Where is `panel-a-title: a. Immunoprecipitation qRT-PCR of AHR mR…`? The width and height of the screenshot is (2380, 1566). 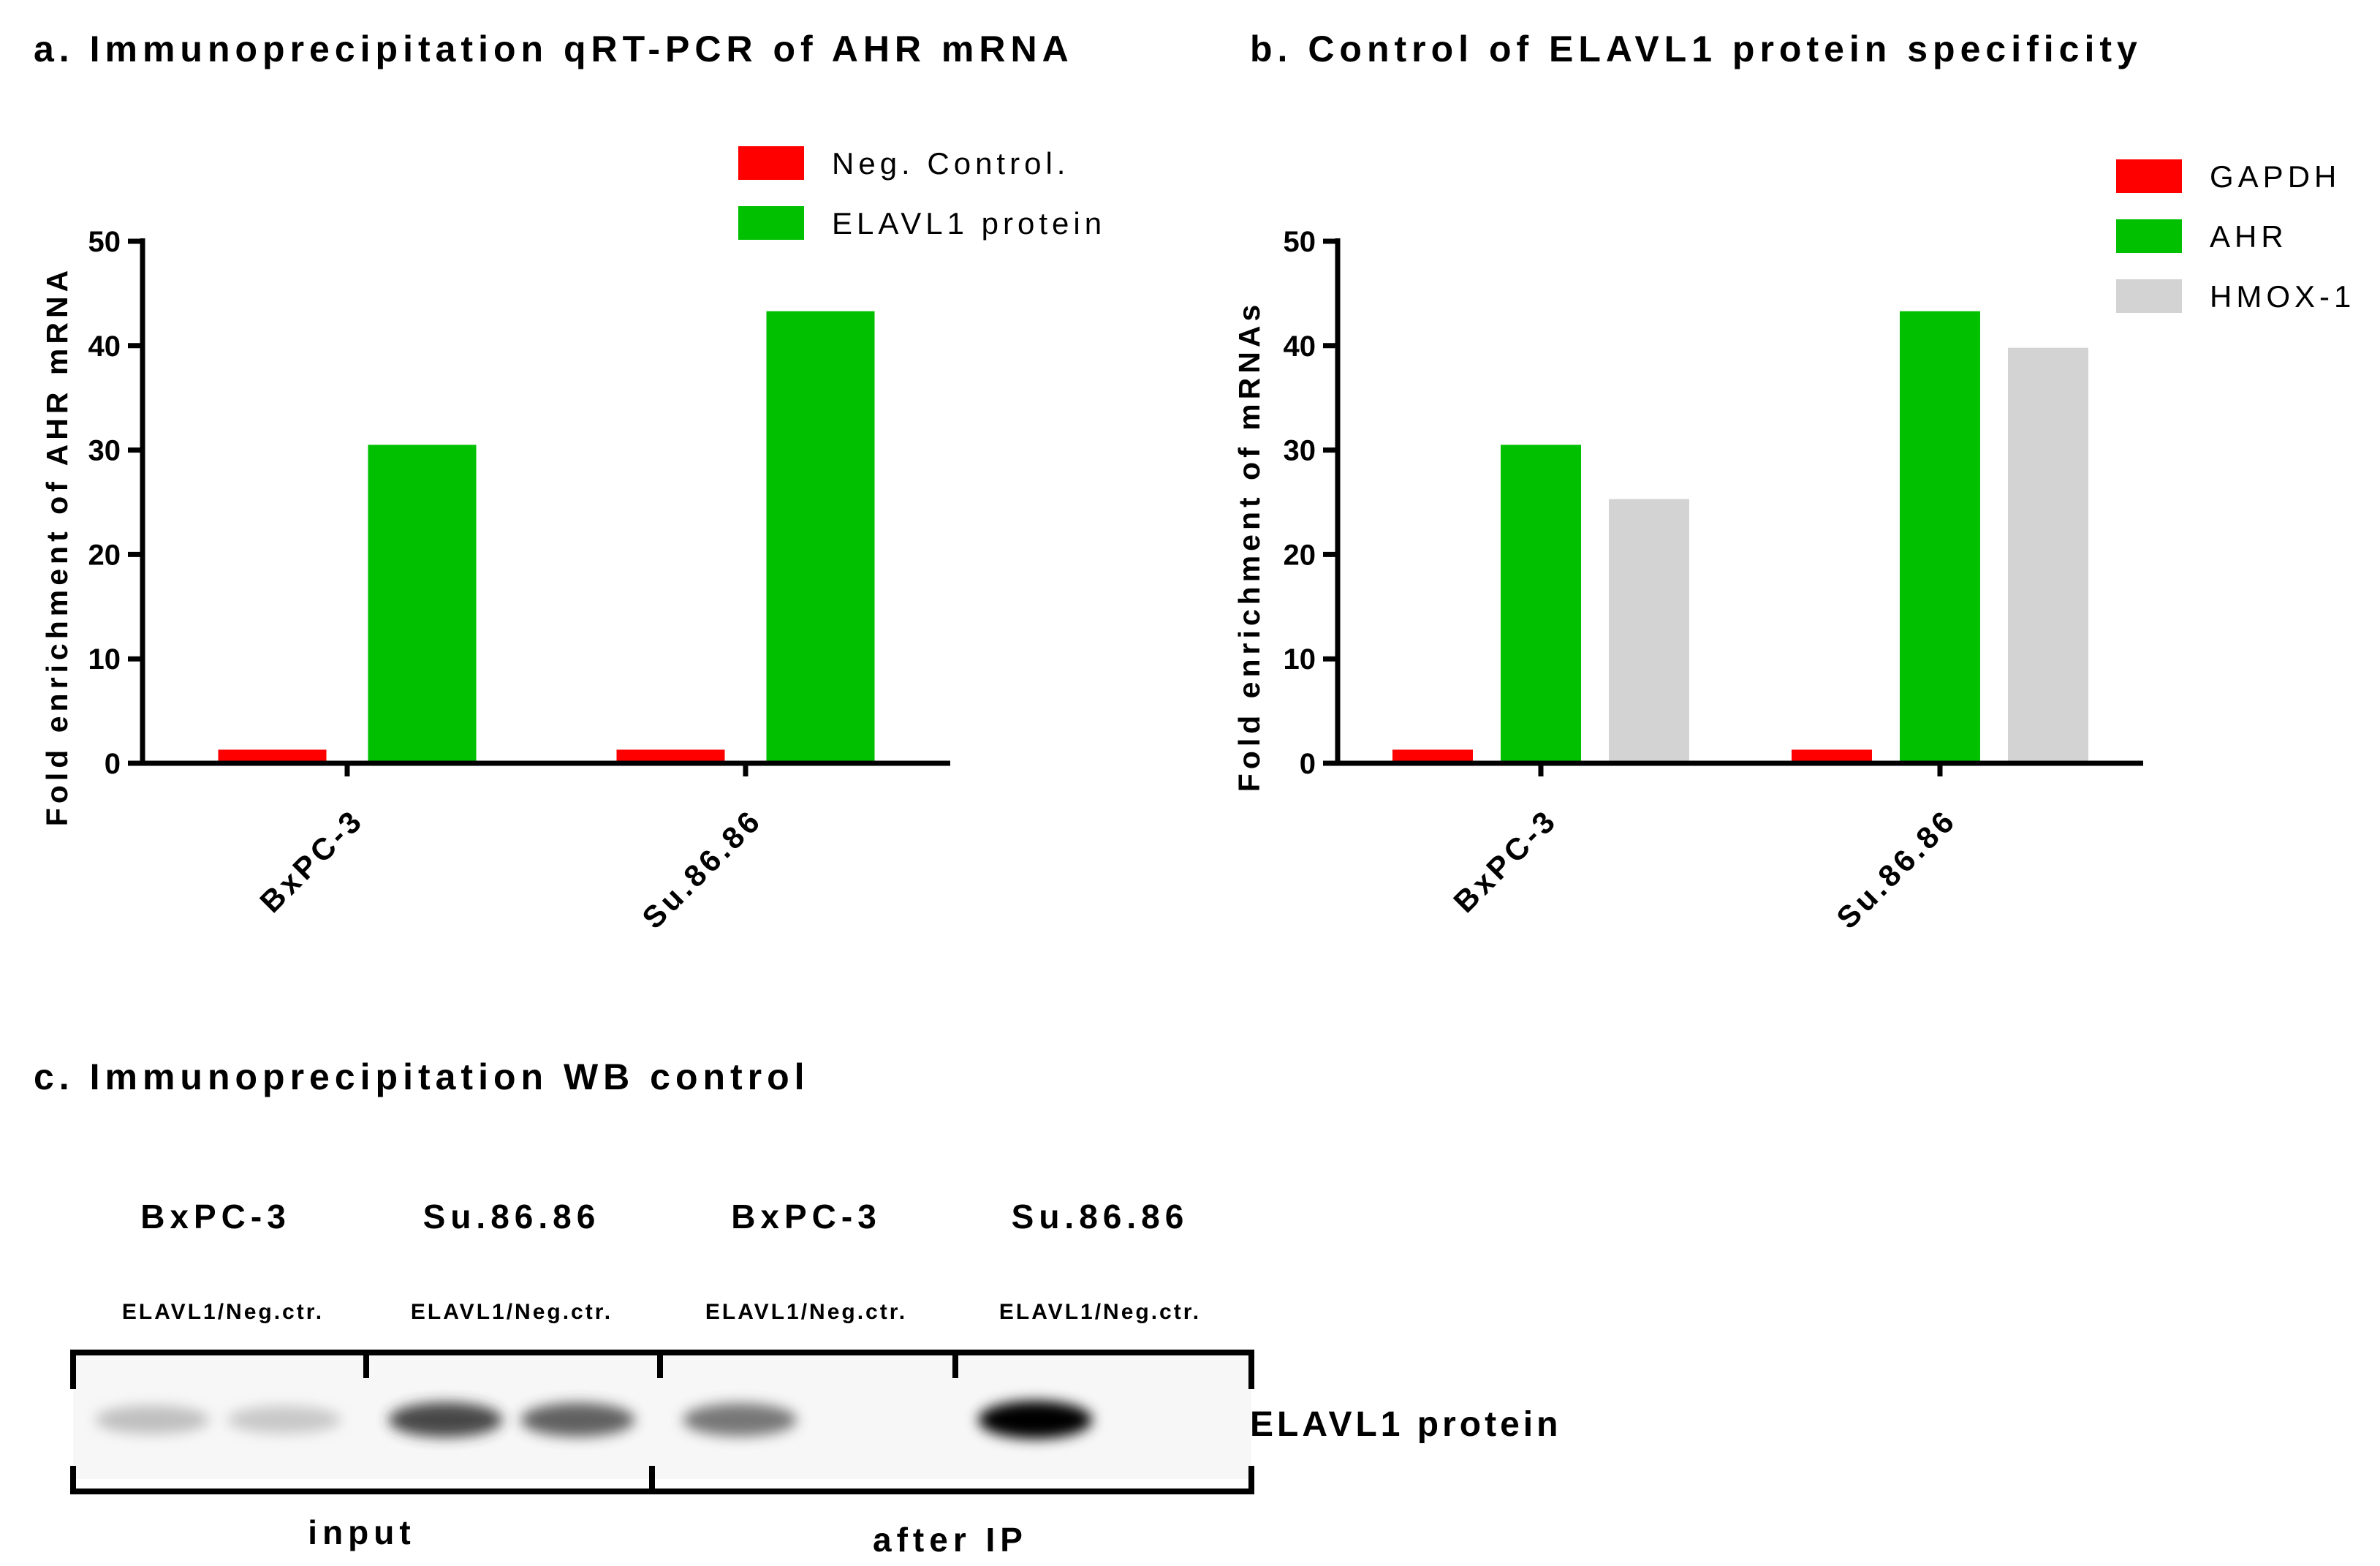
panel-a-title: a. Immunoprecipitation qRT-PCR of AHR mR… is located at coordinates (554, 49).